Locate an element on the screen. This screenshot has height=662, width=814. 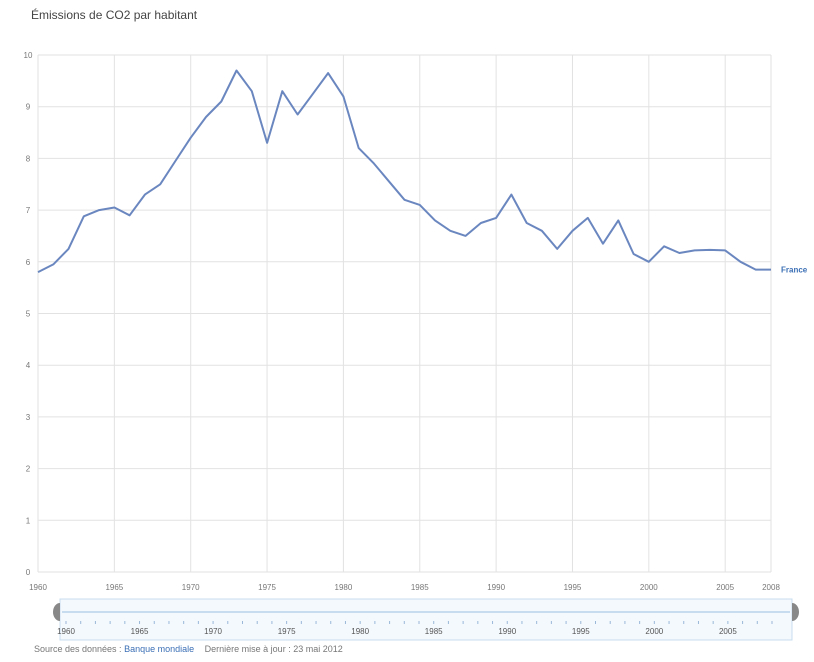
slider-left-handle is located at coordinates (56, 612).